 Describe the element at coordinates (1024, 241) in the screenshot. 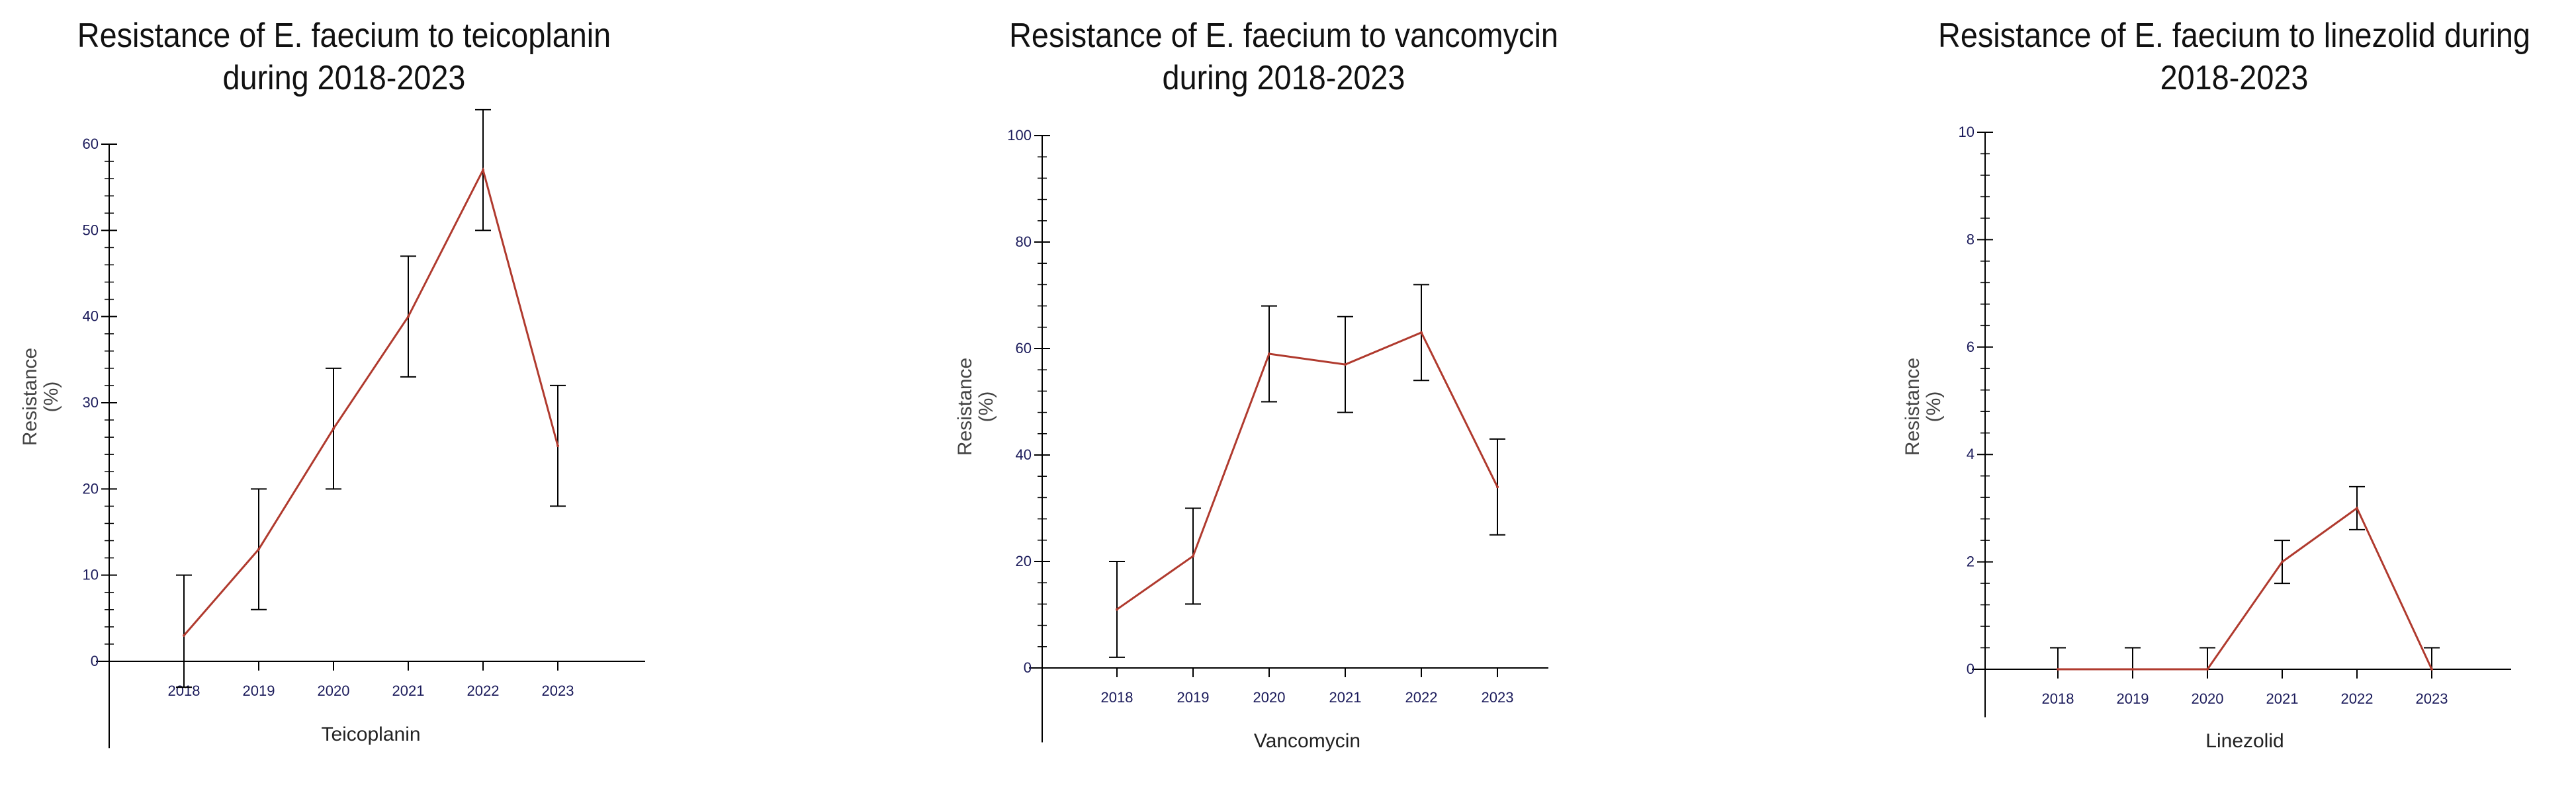

I see `y-tick-label: 80` at that location.